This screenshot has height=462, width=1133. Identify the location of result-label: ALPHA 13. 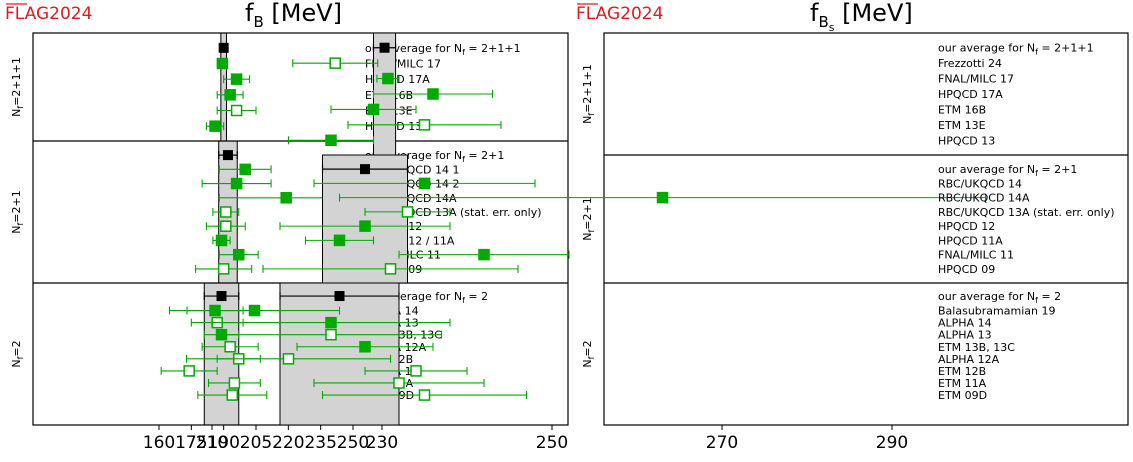
(965, 335).